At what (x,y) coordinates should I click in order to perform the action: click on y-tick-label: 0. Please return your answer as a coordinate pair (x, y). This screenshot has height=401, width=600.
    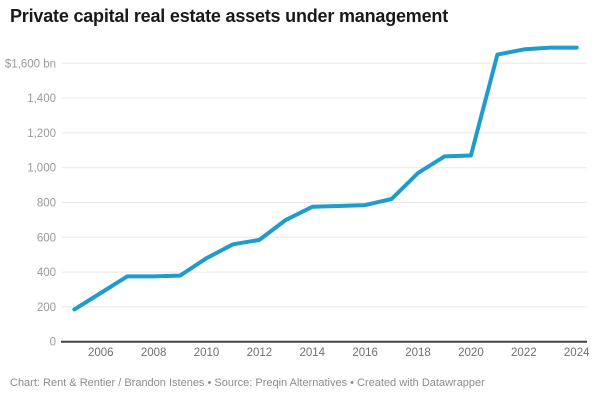
    Looking at the image, I should click on (53, 343).